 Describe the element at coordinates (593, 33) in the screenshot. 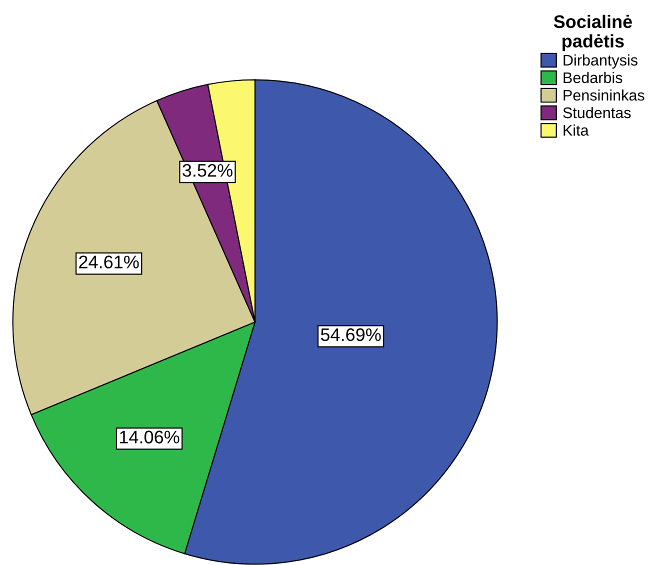

I see `legend-title: Socialinė padėtis` at that location.